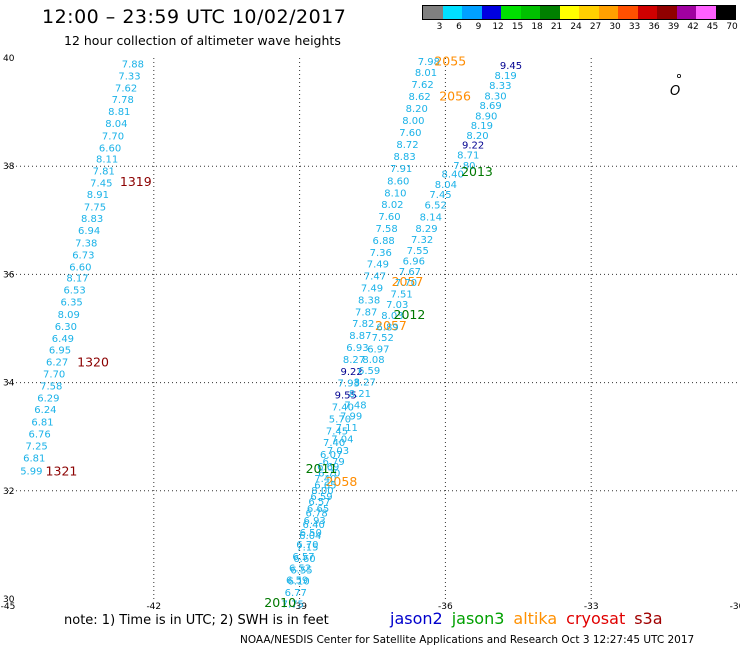  Describe the element at coordinates (387, 327) in the screenshot. I see `wave-height-value: 6.89` at that location.